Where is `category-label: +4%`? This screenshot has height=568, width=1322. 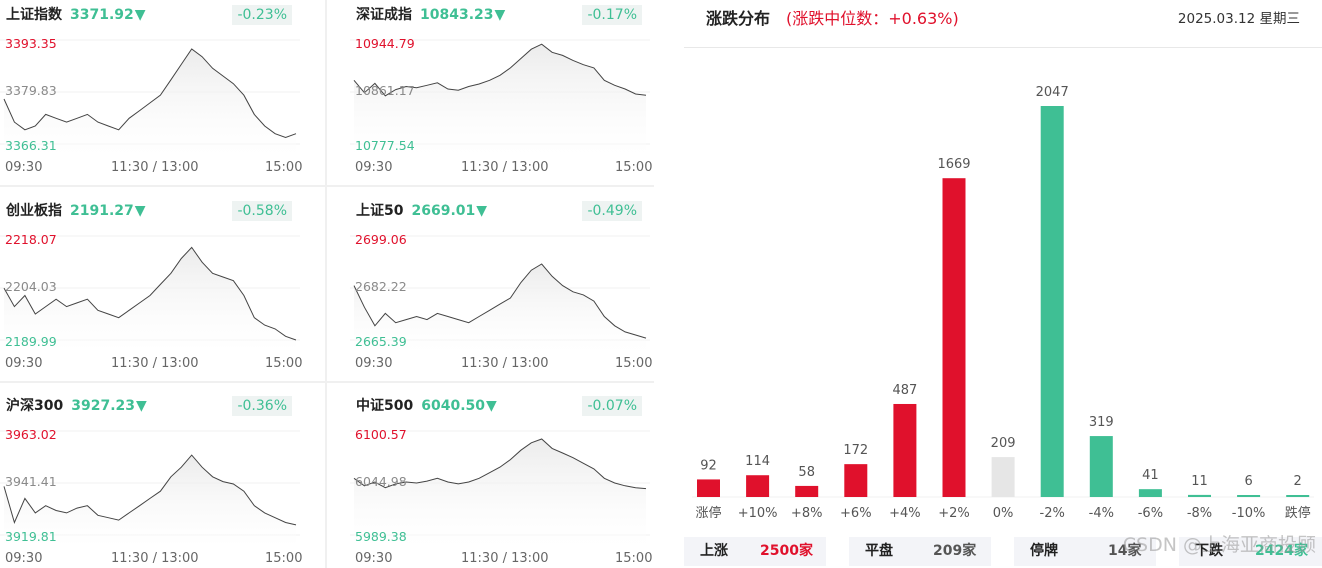
category-label: +4% is located at coordinates (905, 513).